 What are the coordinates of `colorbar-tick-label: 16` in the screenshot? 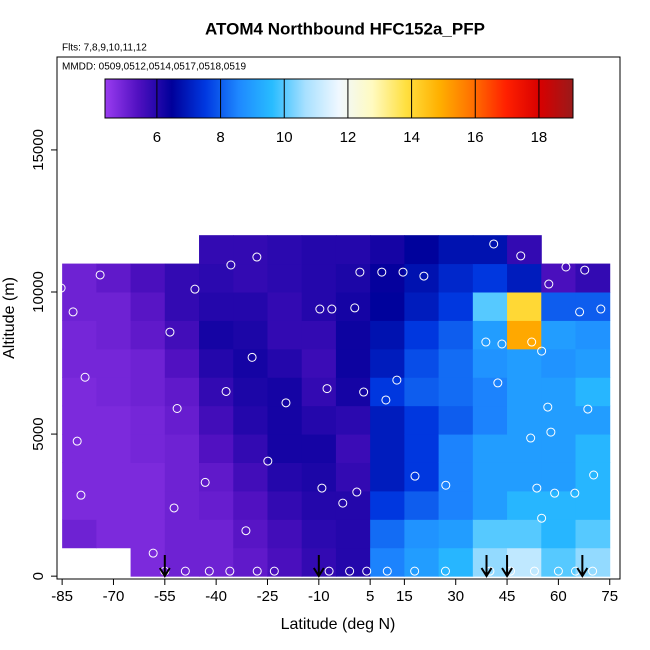 It's located at (475, 137).